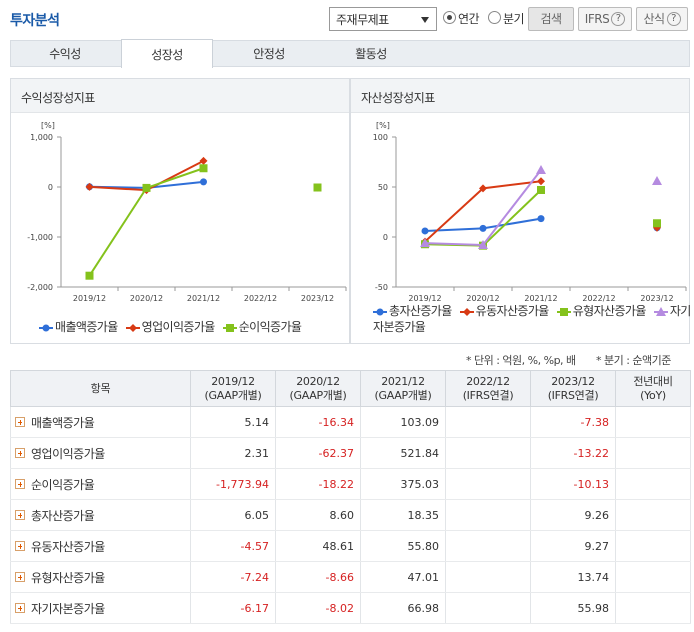 This screenshot has width=694, height=632. Describe the element at coordinates (403, 515) in the screenshot. I see `value-cell: 18.35` at that location.